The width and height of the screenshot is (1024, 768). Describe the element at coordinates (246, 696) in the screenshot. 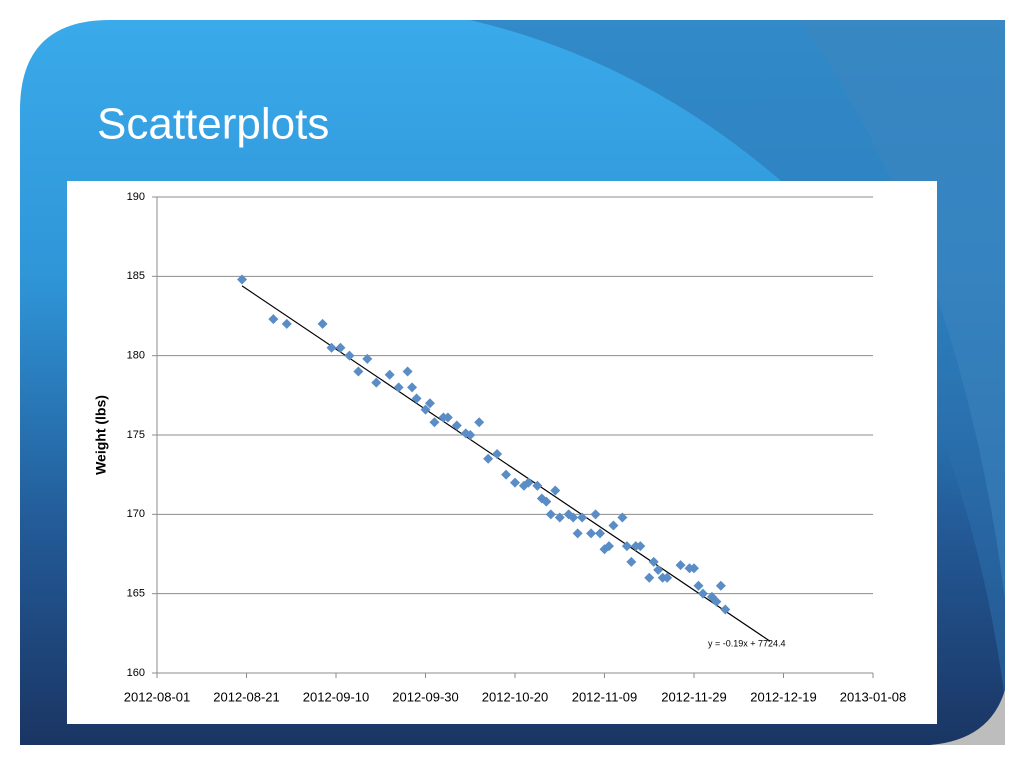

I see `x-tick-label: 2012-08-21` at that location.